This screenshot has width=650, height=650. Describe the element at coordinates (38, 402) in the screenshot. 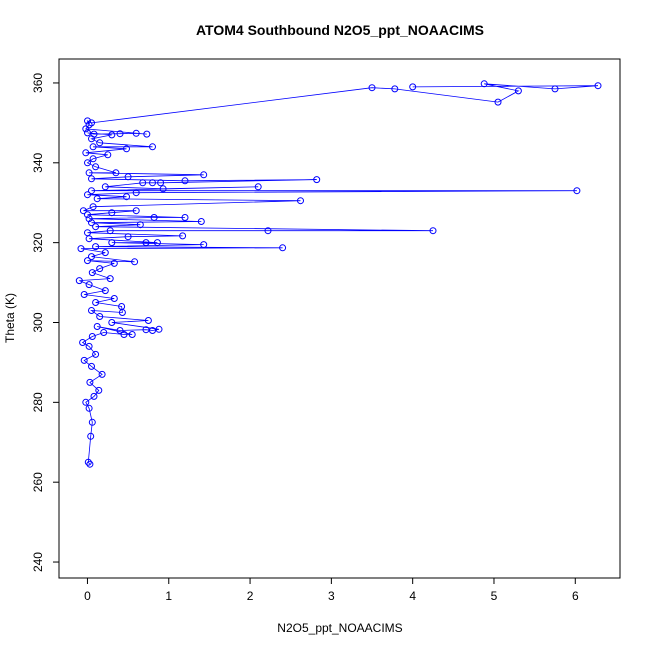

I see `y-tick-label: 280` at that location.